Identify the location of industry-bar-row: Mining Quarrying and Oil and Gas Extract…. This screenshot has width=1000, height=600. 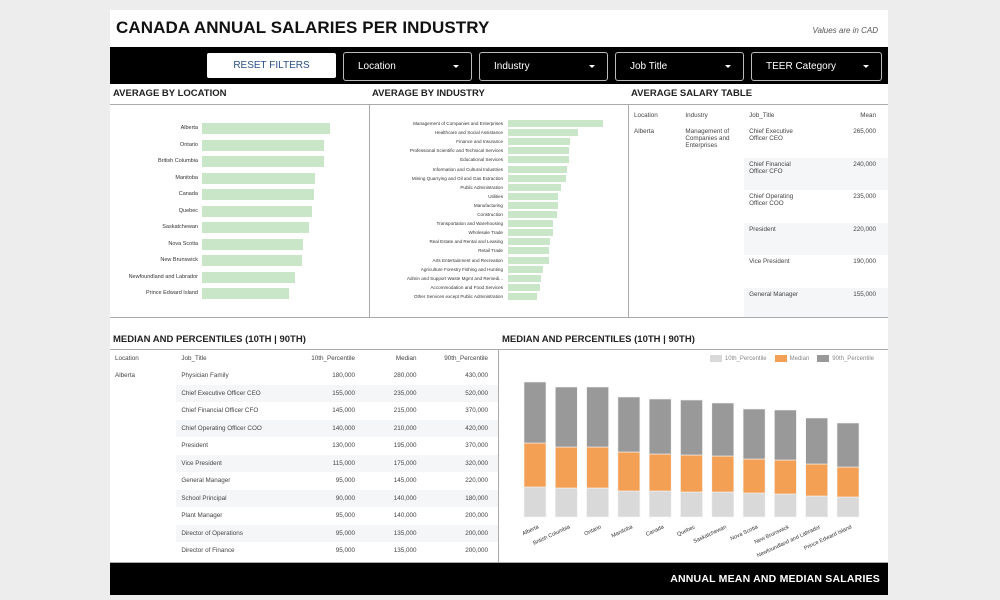
(500, 180).